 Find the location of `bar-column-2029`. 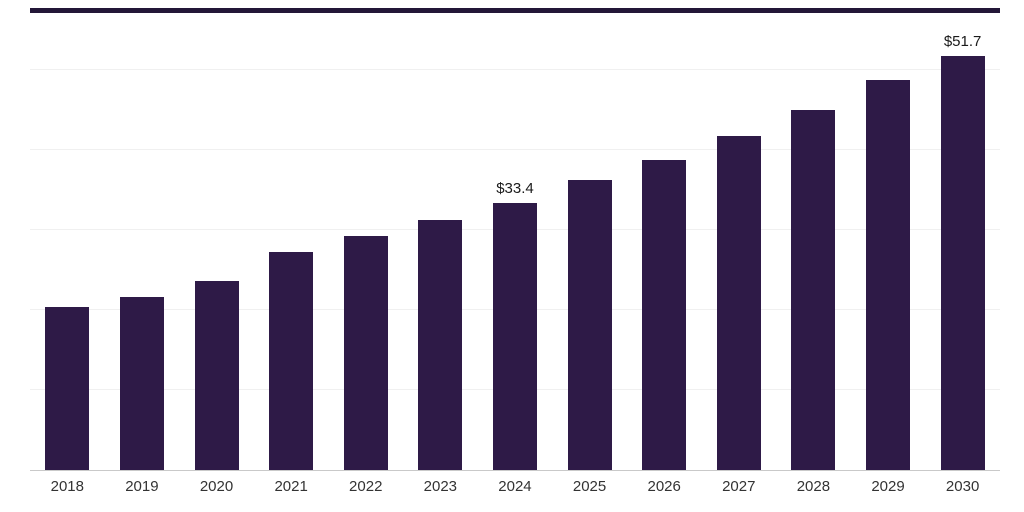

bar-column-2029 is located at coordinates (888, 250).